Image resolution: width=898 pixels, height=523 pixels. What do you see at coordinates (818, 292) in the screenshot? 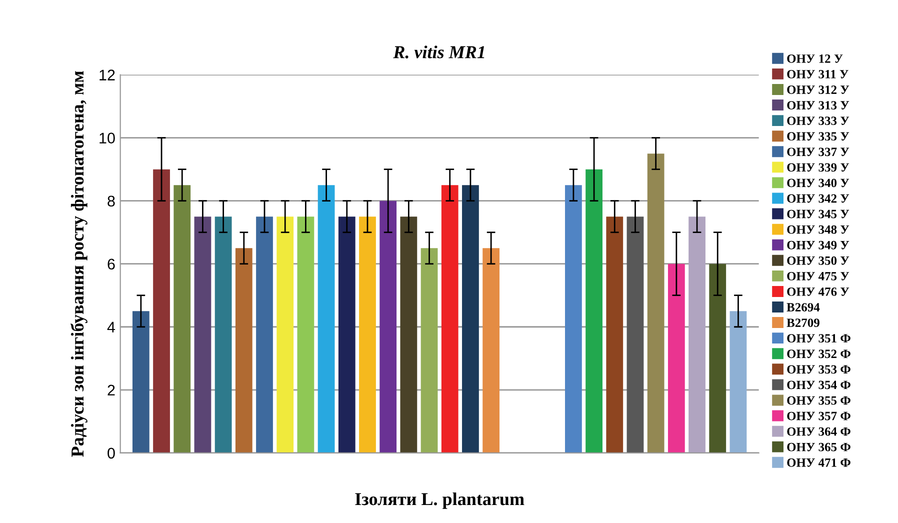
I see `legend-label: ОНУ 476 У` at bounding box center [818, 292].